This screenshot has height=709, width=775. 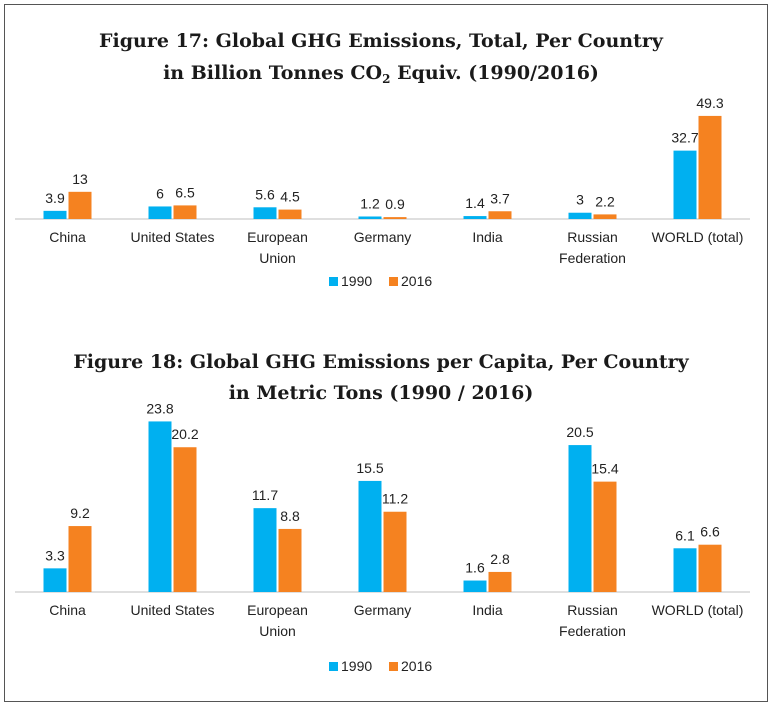 I want to click on chart2-category-label-5-line2: Federation, so click(x=592, y=631).